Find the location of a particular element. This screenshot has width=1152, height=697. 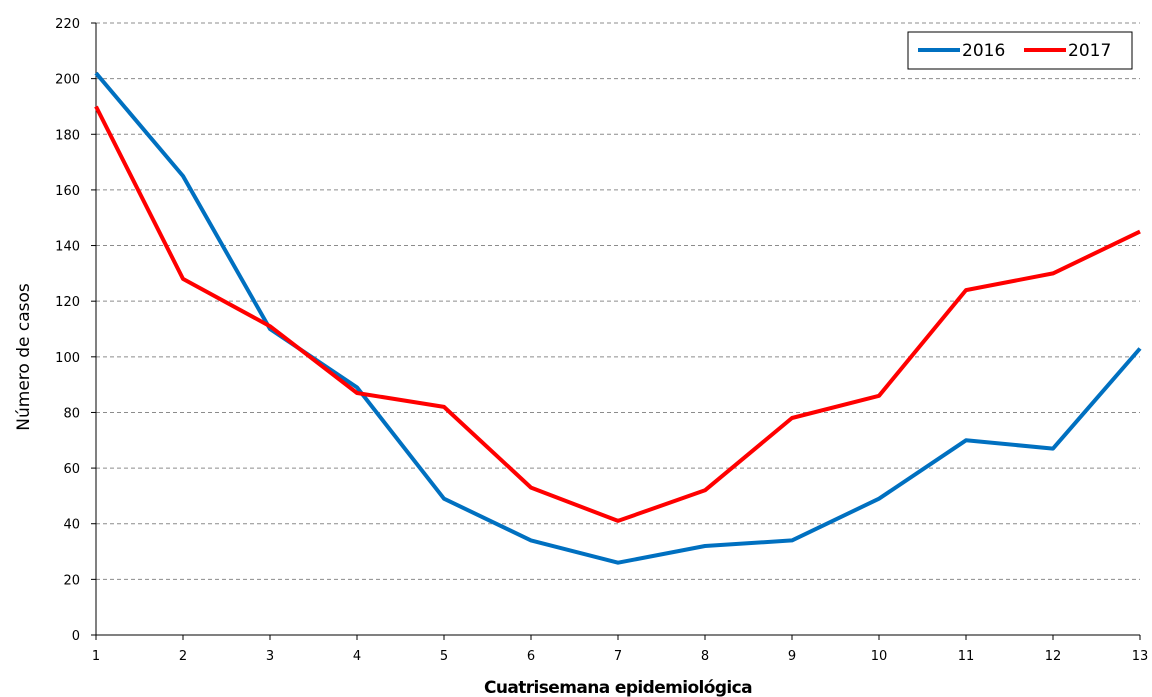

x-tick-label: 11 is located at coordinates (966, 656).